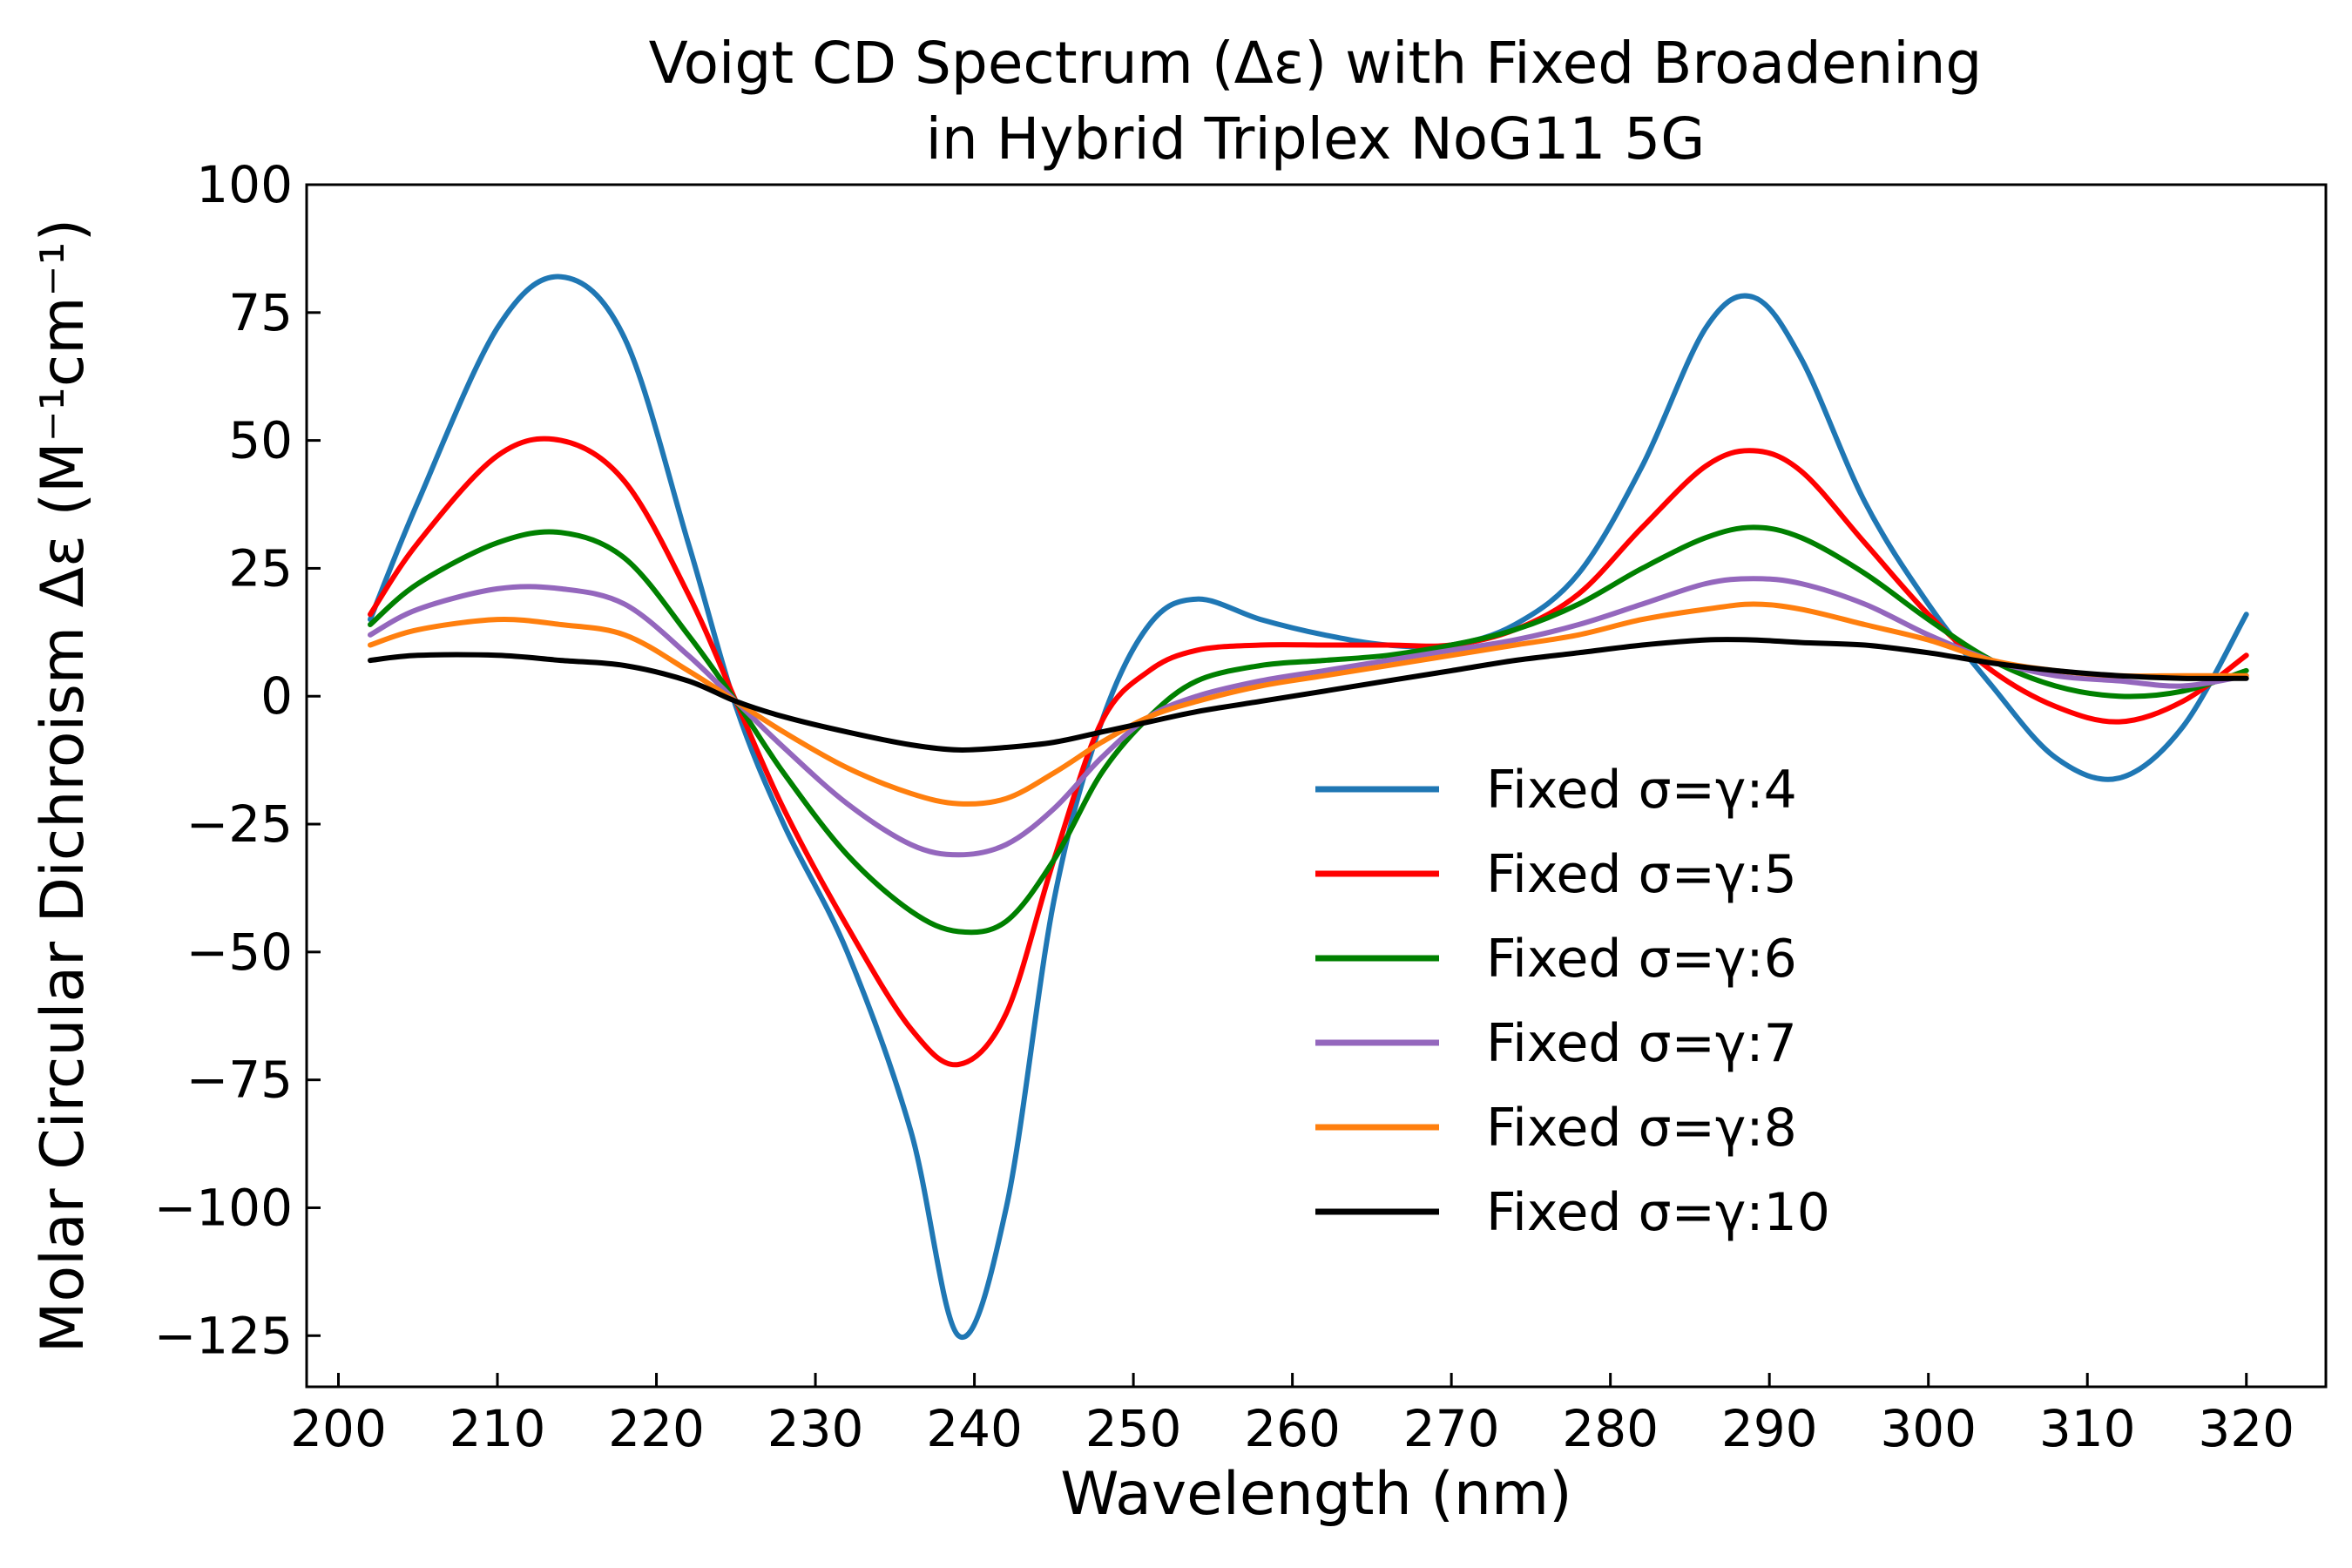 The image size is (2352, 1568). Describe the element at coordinates (338, 1428) in the screenshot. I see `x-tick-label: 200` at that location.